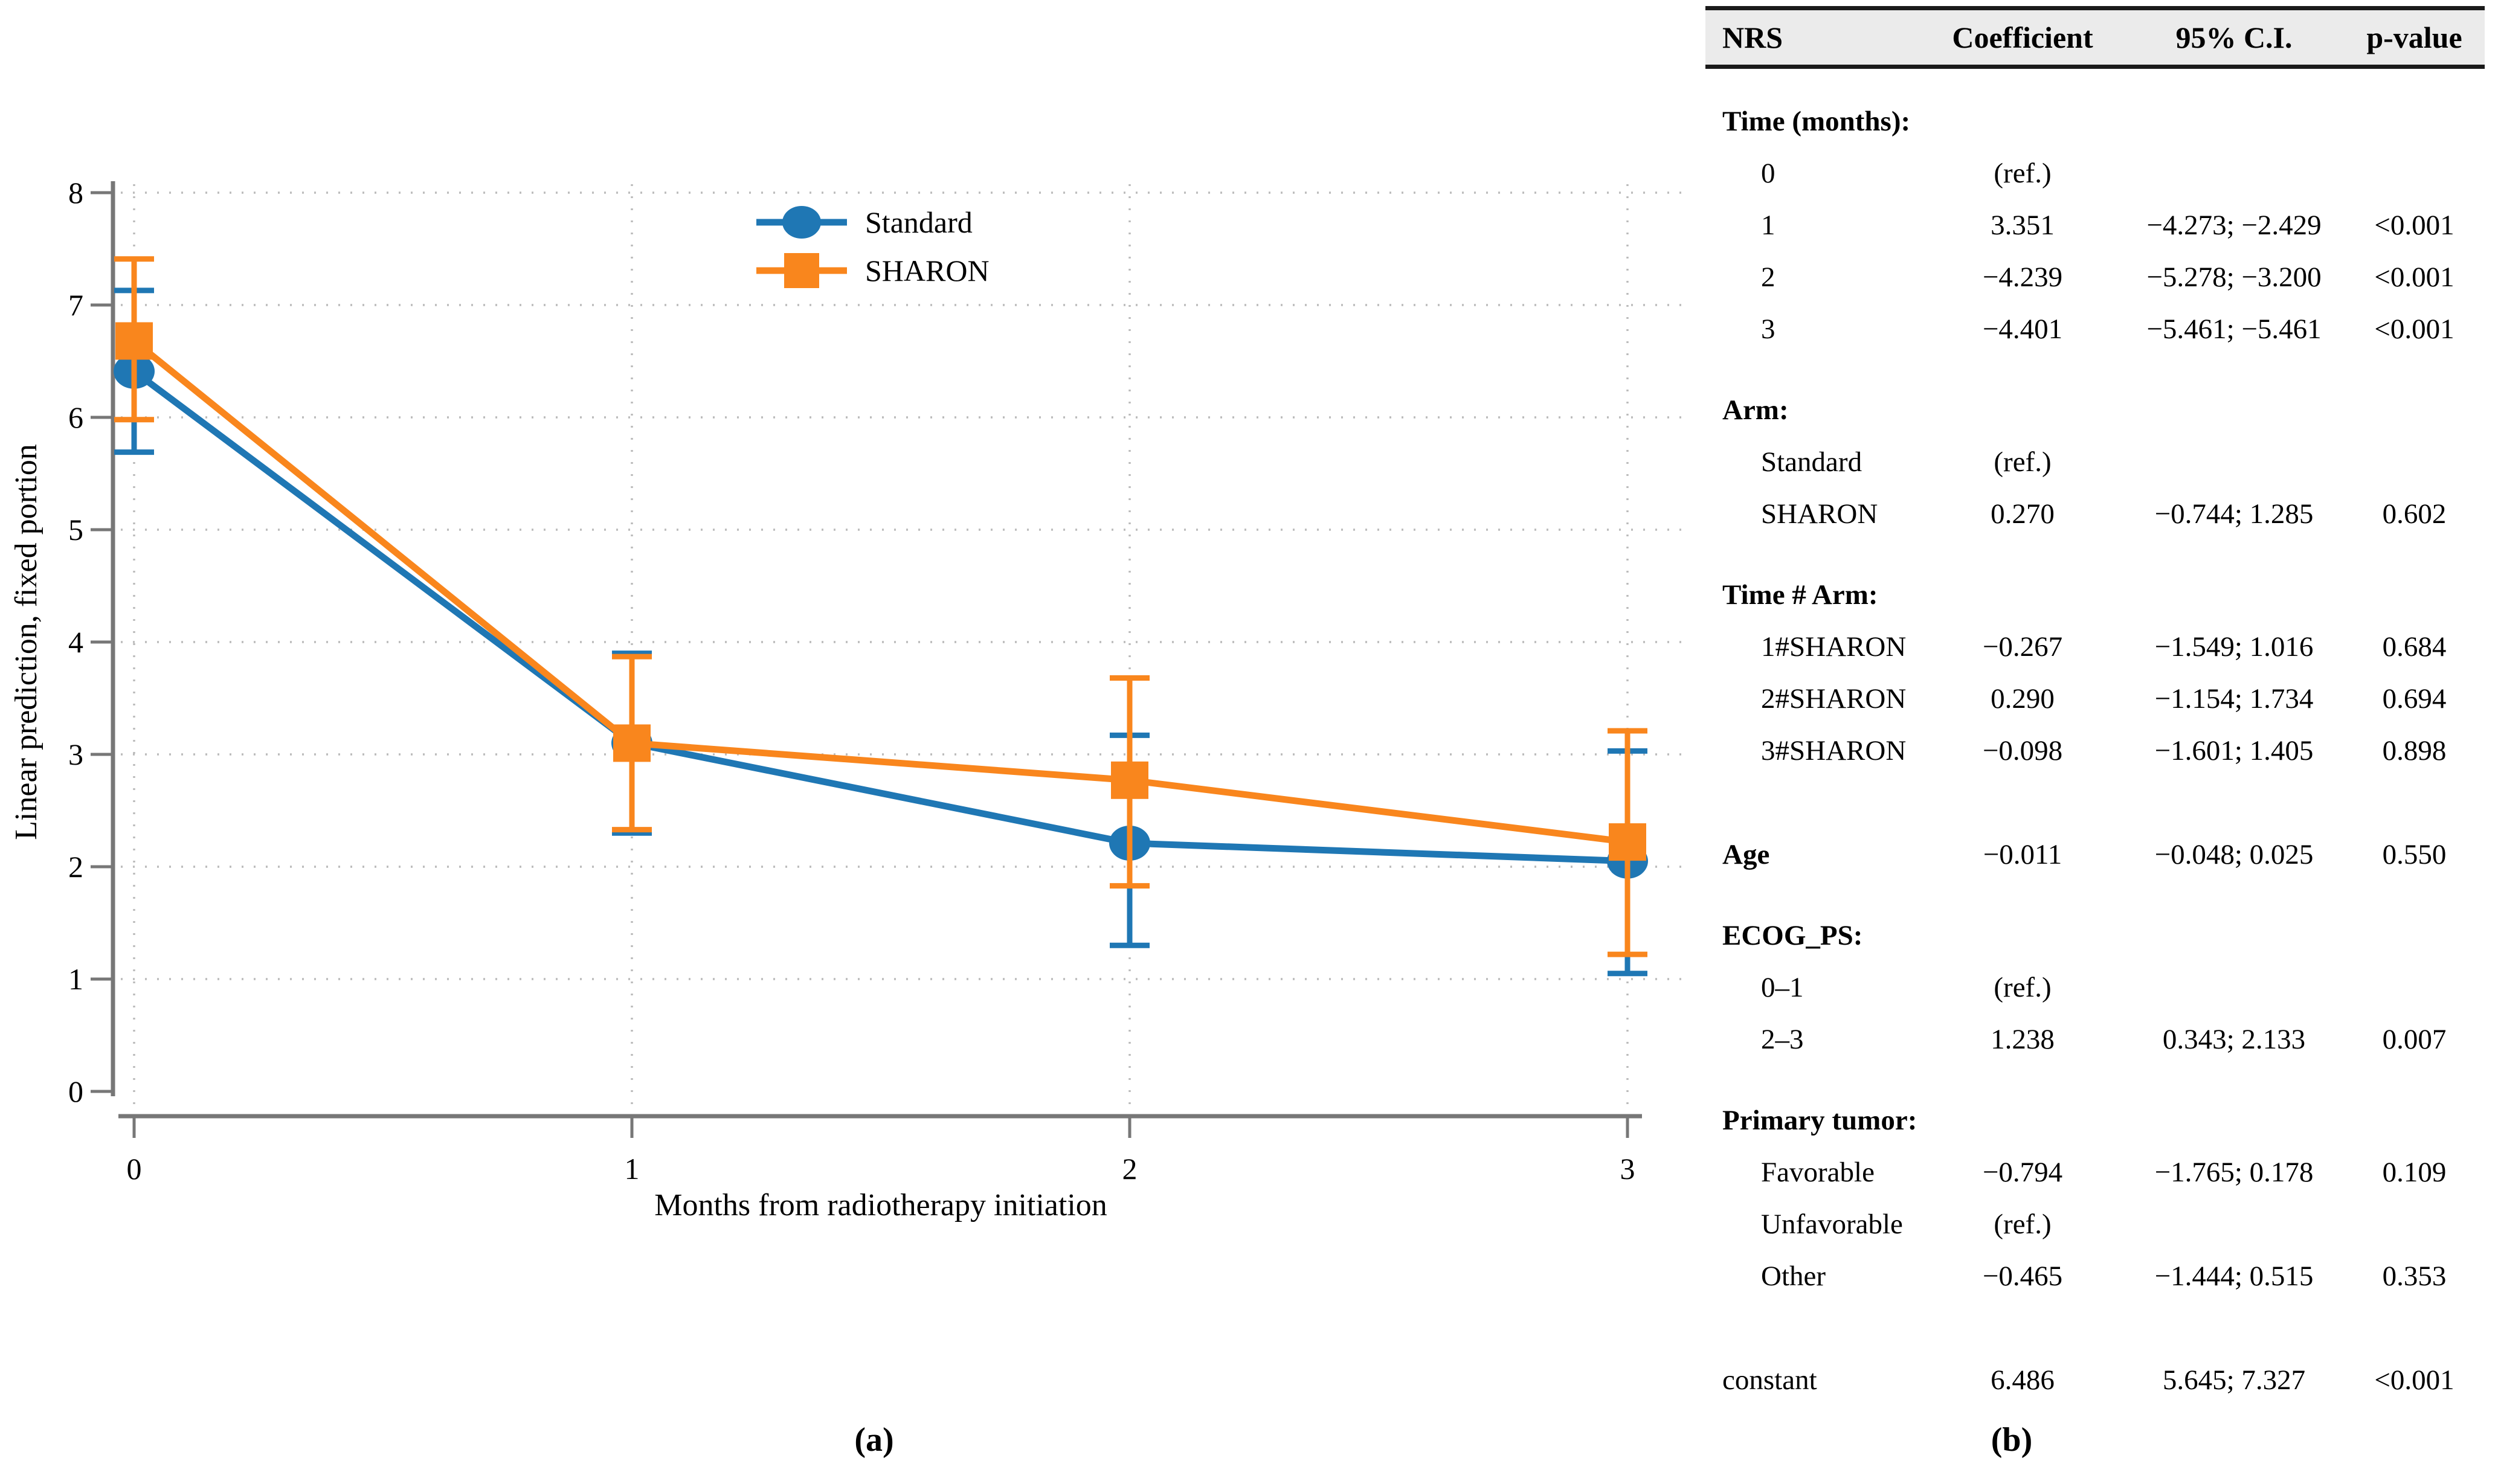  I want to click on legend-label: SHARON, so click(927, 270).